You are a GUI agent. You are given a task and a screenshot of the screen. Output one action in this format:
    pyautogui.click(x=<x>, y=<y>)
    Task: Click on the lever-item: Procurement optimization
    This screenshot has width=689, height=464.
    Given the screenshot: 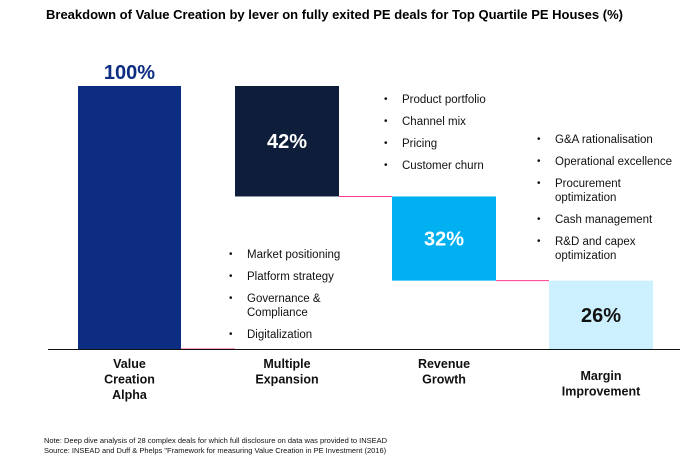 What is the action you would take?
    pyautogui.click(x=607, y=191)
    